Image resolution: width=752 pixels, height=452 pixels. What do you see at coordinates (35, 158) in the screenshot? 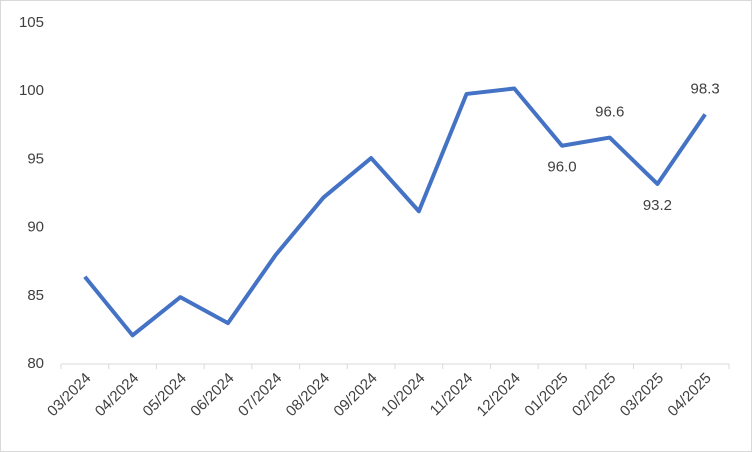
I see `y-tick-label: 95` at bounding box center [35, 158].